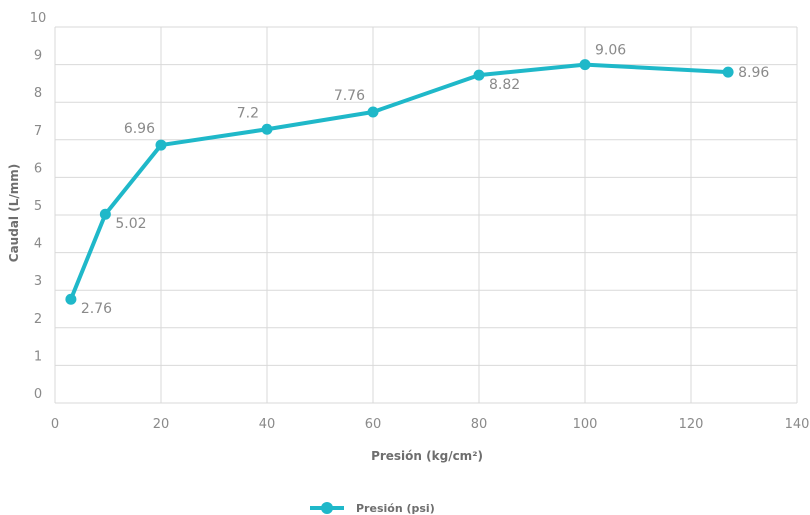 The width and height of the screenshot is (810, 515). What do you see at coordinates (267, 424) in the screenshot?
I see `x-tick-label: 40` at bounding box center [267, 424].